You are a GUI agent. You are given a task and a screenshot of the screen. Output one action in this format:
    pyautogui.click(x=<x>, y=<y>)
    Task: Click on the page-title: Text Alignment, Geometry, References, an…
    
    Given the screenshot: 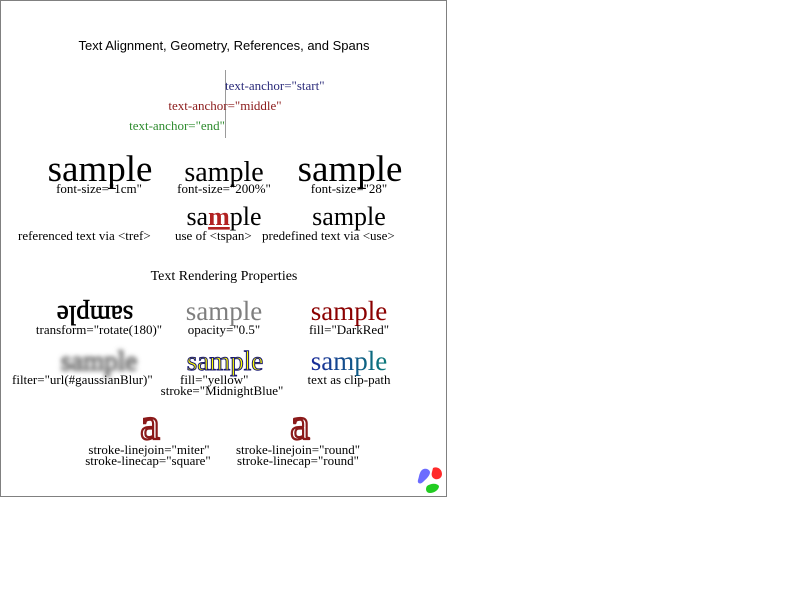 What is the action you would take?
    pyautogui.click(x=224, y=45)
    